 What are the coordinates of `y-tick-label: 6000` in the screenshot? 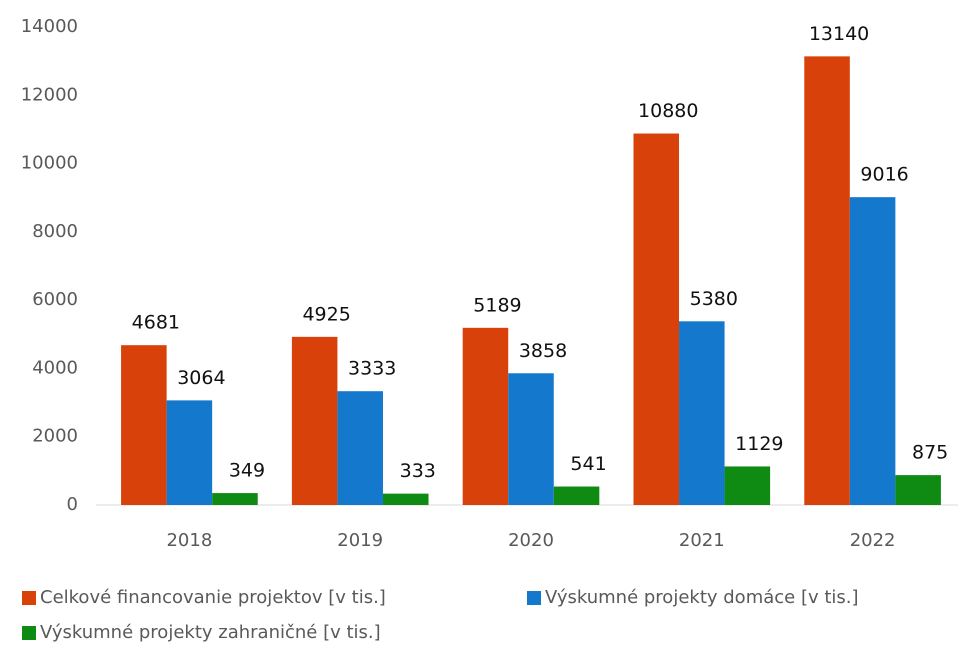 It's located at (55, 299).